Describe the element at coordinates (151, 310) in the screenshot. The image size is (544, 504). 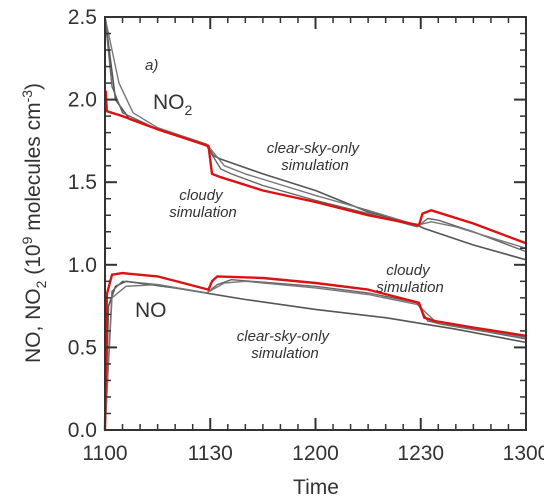
I see `no-species-label: NO` at that location.